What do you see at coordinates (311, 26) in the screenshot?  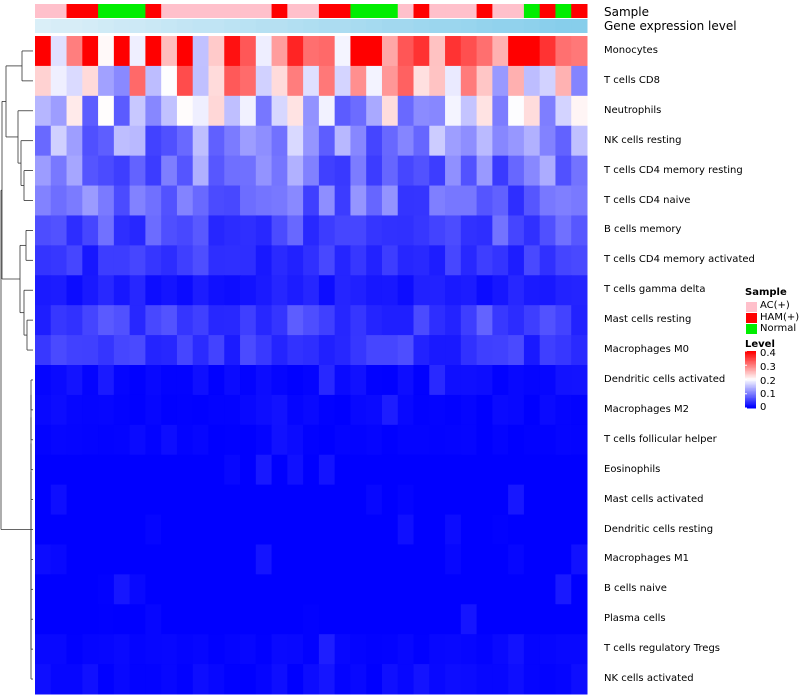 I see `gene-expression-annotation-bar` at bounding box center [311, 26].